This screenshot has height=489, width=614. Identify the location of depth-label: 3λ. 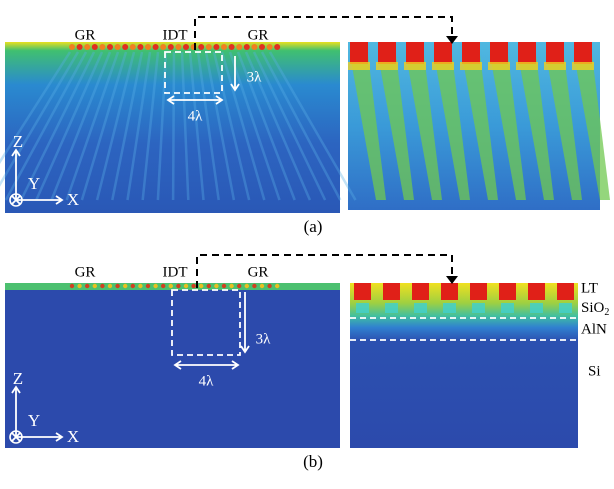
(264, 339).